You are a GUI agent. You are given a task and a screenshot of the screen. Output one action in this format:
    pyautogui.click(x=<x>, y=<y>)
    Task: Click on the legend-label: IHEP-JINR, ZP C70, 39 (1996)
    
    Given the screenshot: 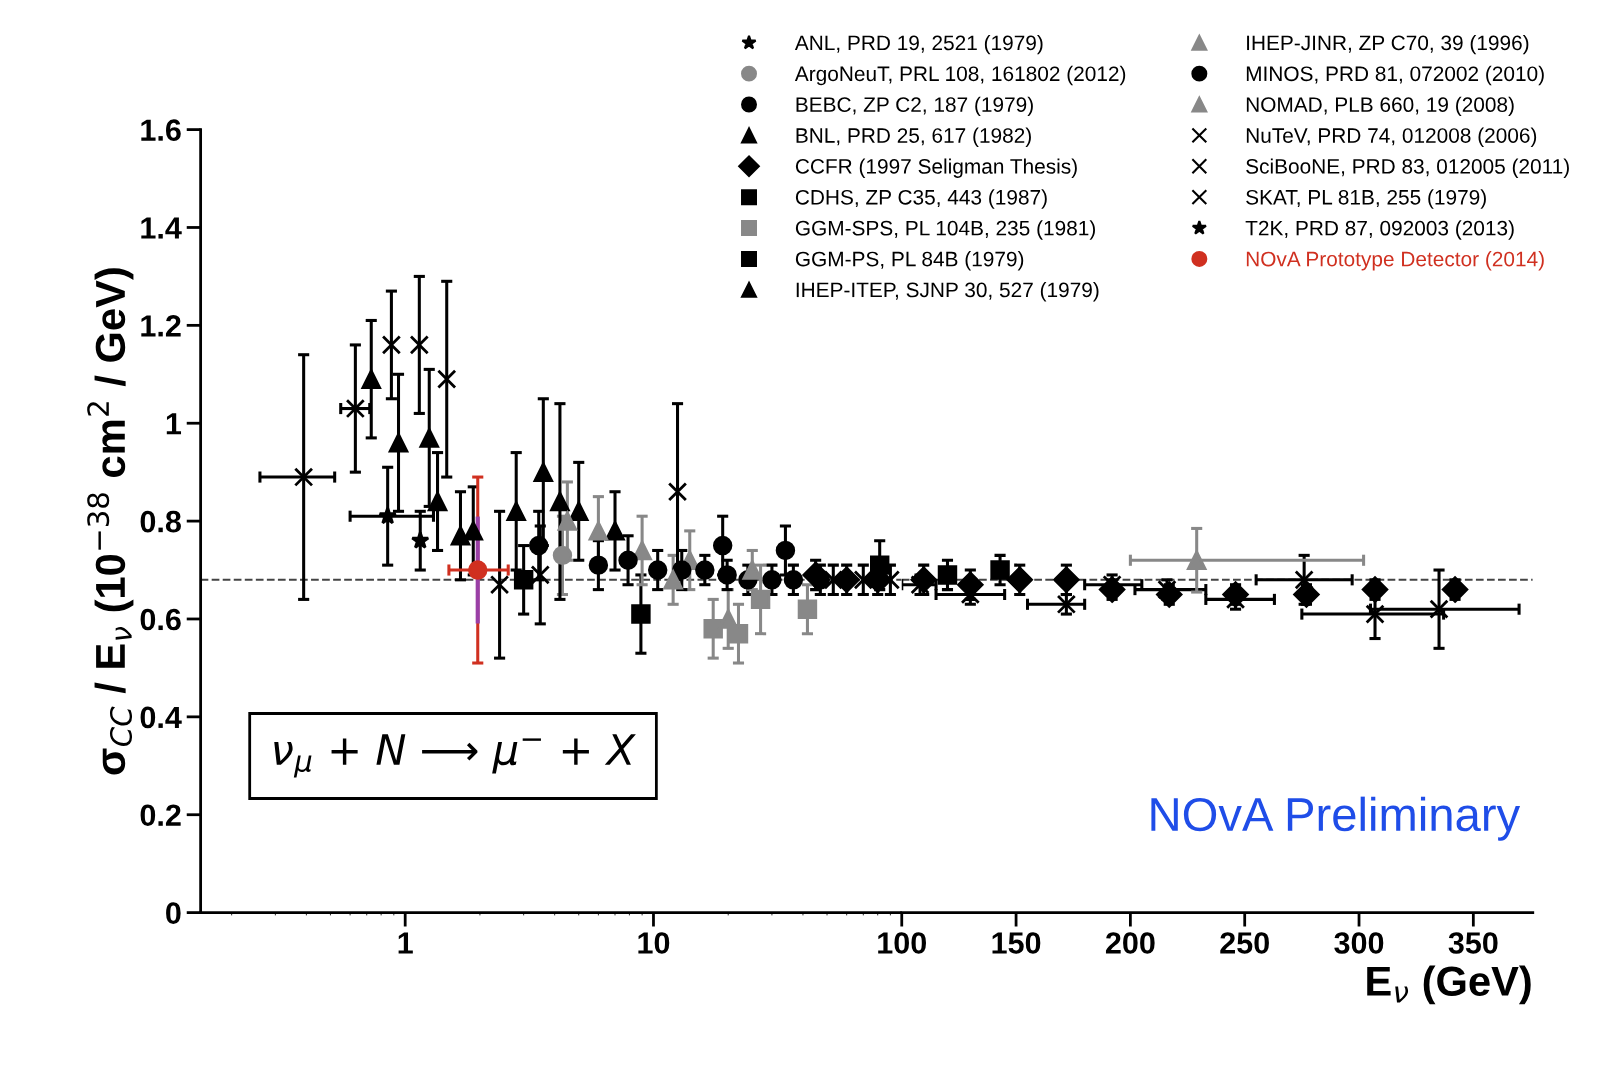 What is the action you would take?
    pyautogui.click(x=1388, y=44)
    